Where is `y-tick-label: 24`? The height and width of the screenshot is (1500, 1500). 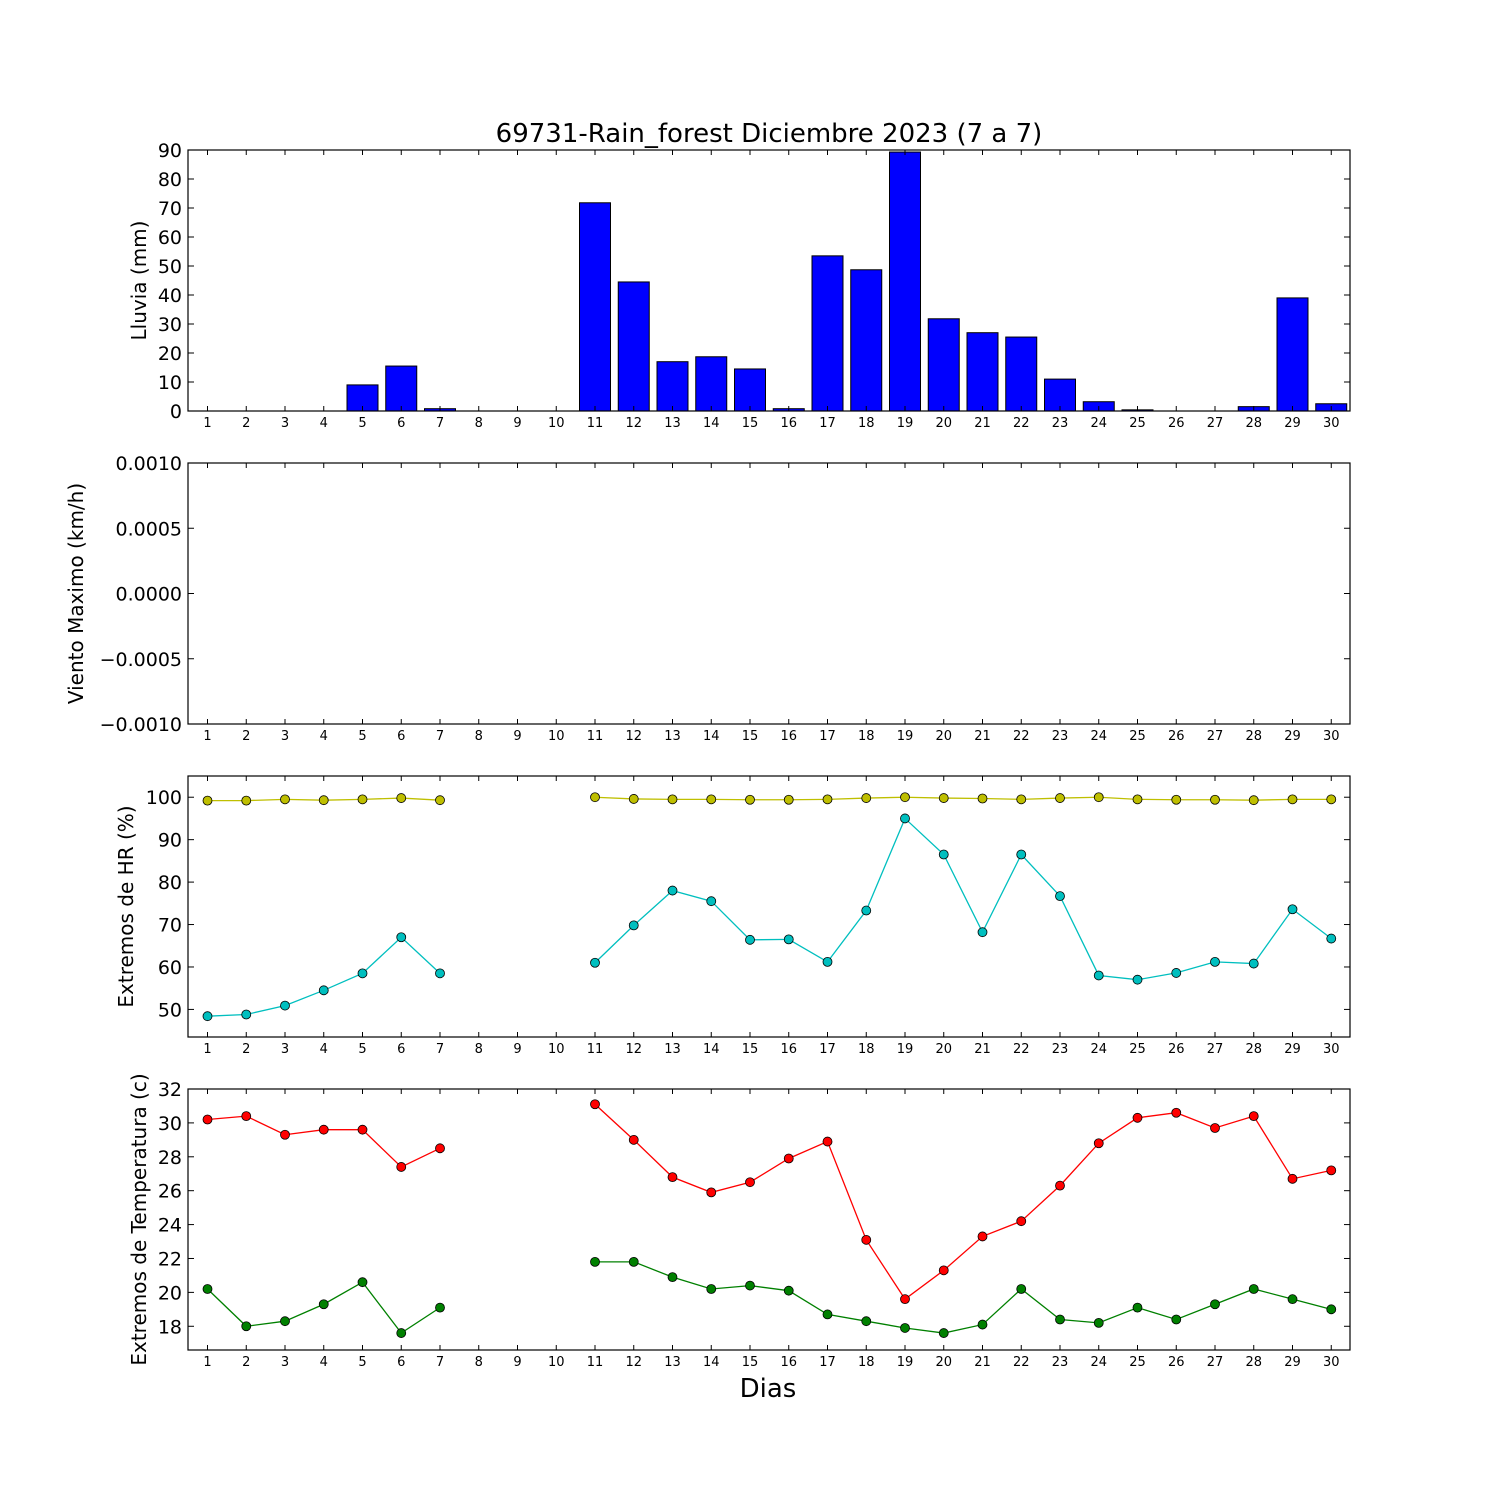
y-tick-label: 24 is located at coordinates (170, 1226).